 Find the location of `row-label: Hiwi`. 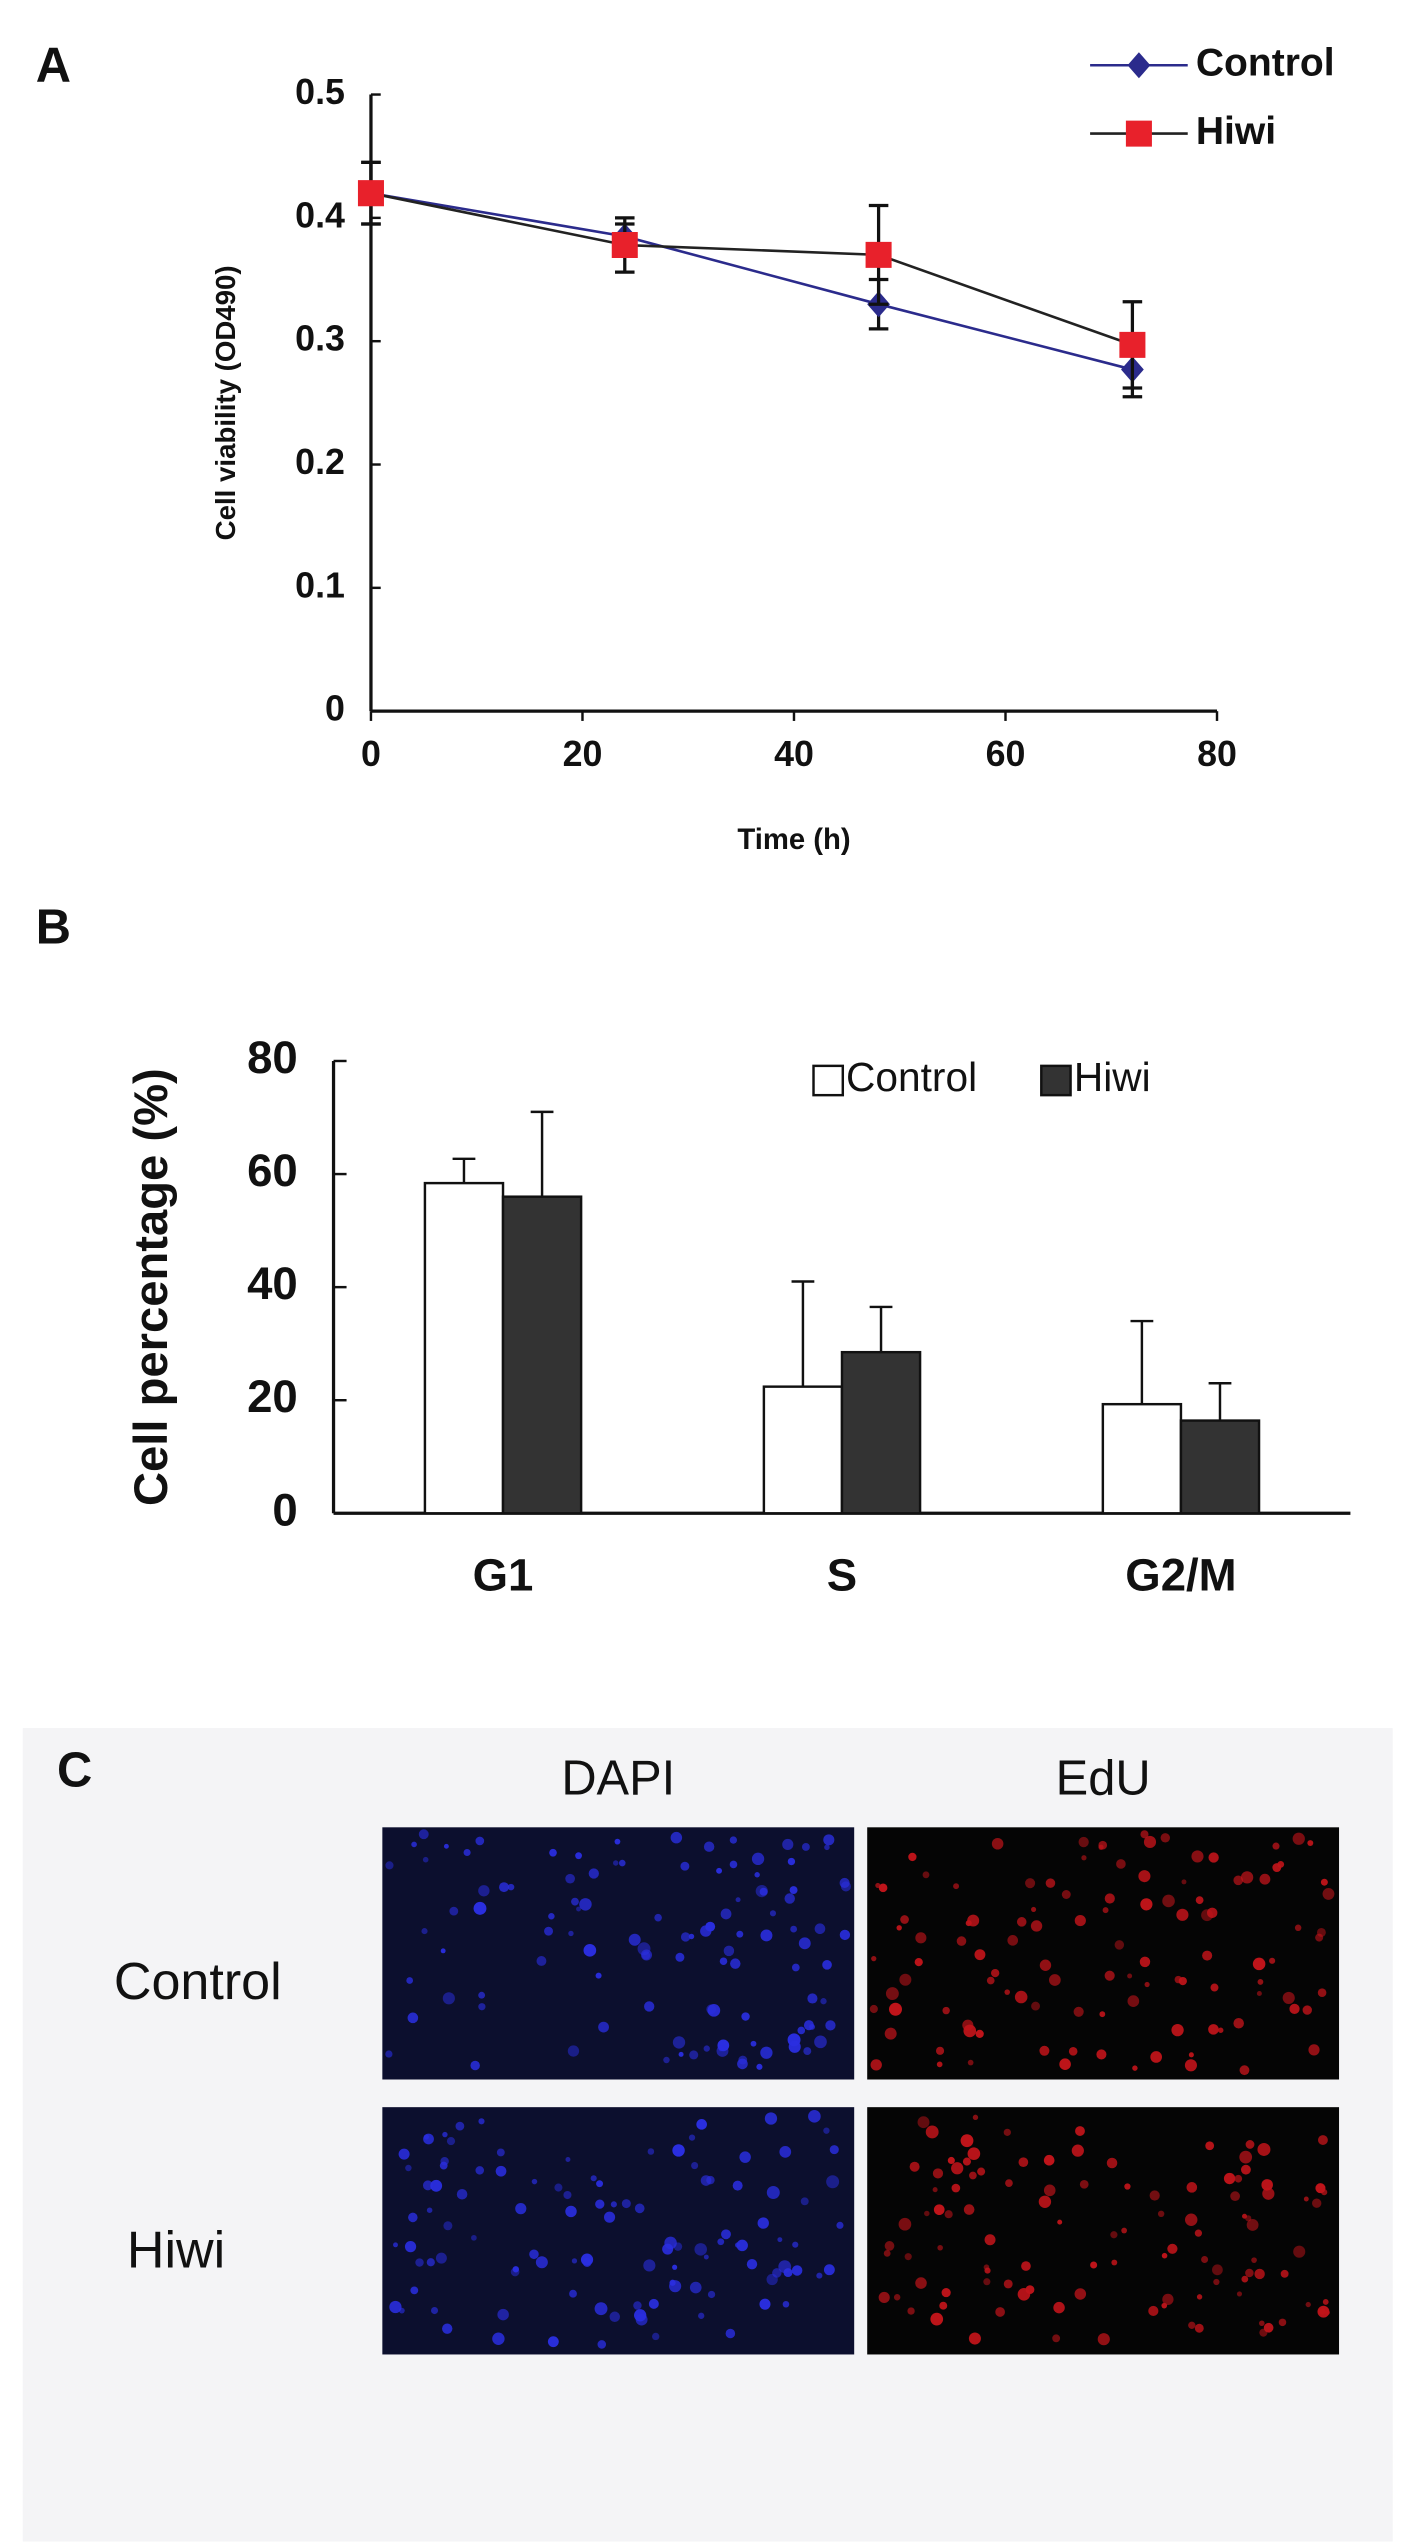

row-label: Hiwi is located at coordinates (176, 2250).